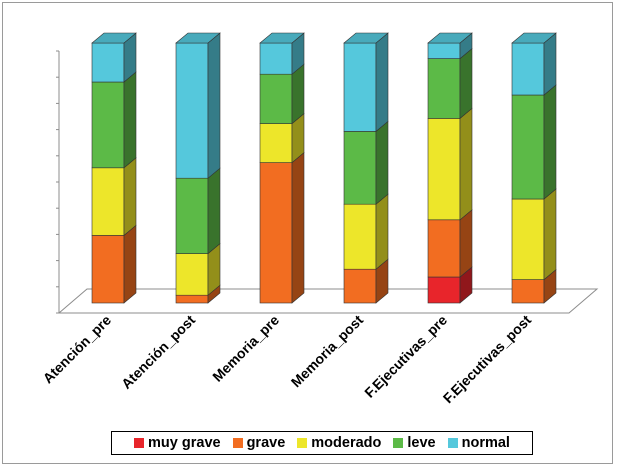  What do you see at coordinates (346, 443) in the screenshot?
I see `legend-label: moderado` at bounding box center [346, 443].